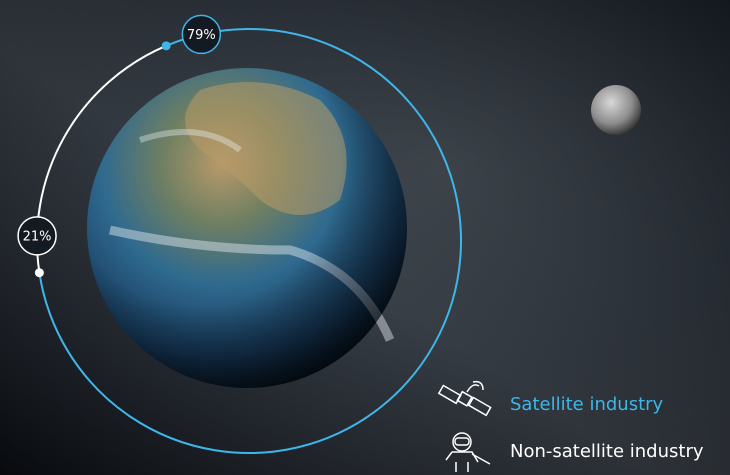  What do you see at coordinates (464, 398) in the screenshot?
I see `satellite-icon` at bounding box center [464, 398].